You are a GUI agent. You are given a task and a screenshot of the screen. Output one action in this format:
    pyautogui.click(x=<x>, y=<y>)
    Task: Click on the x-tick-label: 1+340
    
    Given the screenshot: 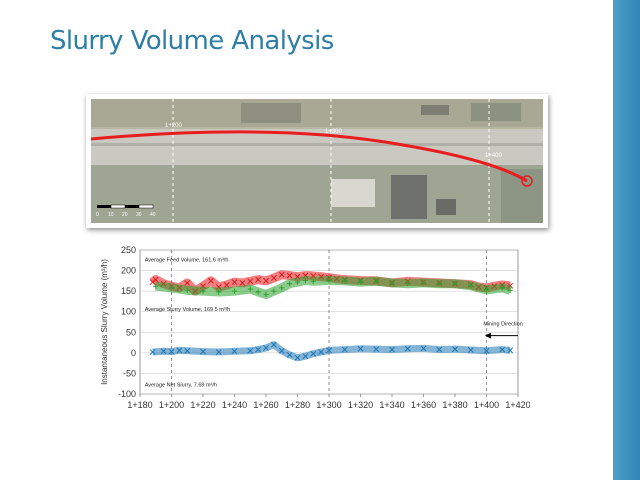 What is the action you would take?
    pyautogui.click(x=391, y=405)
    